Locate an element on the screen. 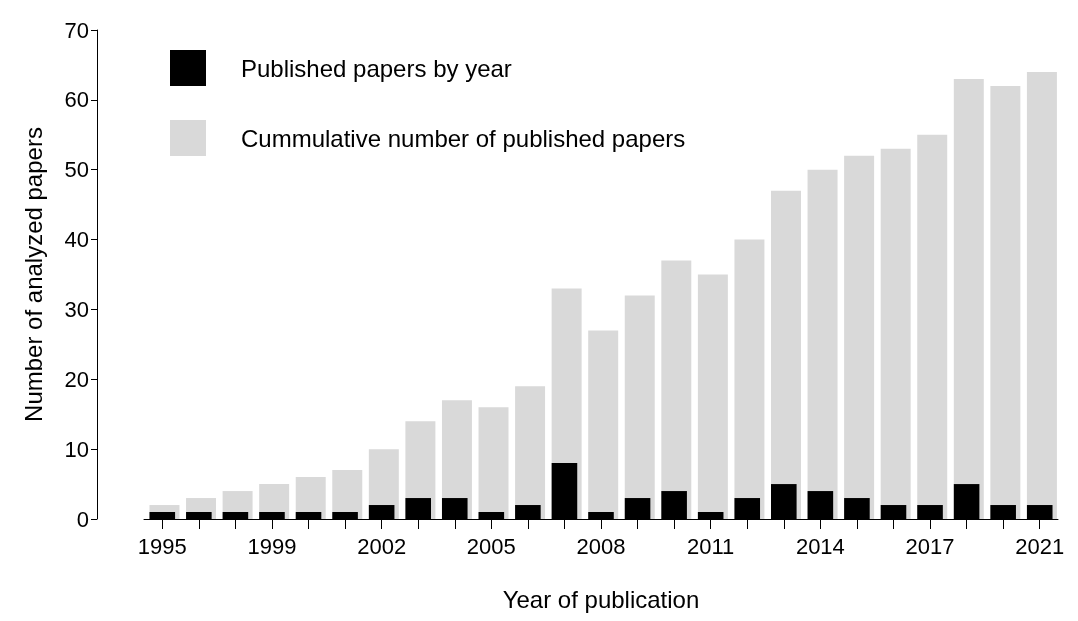 This screenshot has height=621, width=1078. y-tick-label: 30 is located at coordinates (76, 309).